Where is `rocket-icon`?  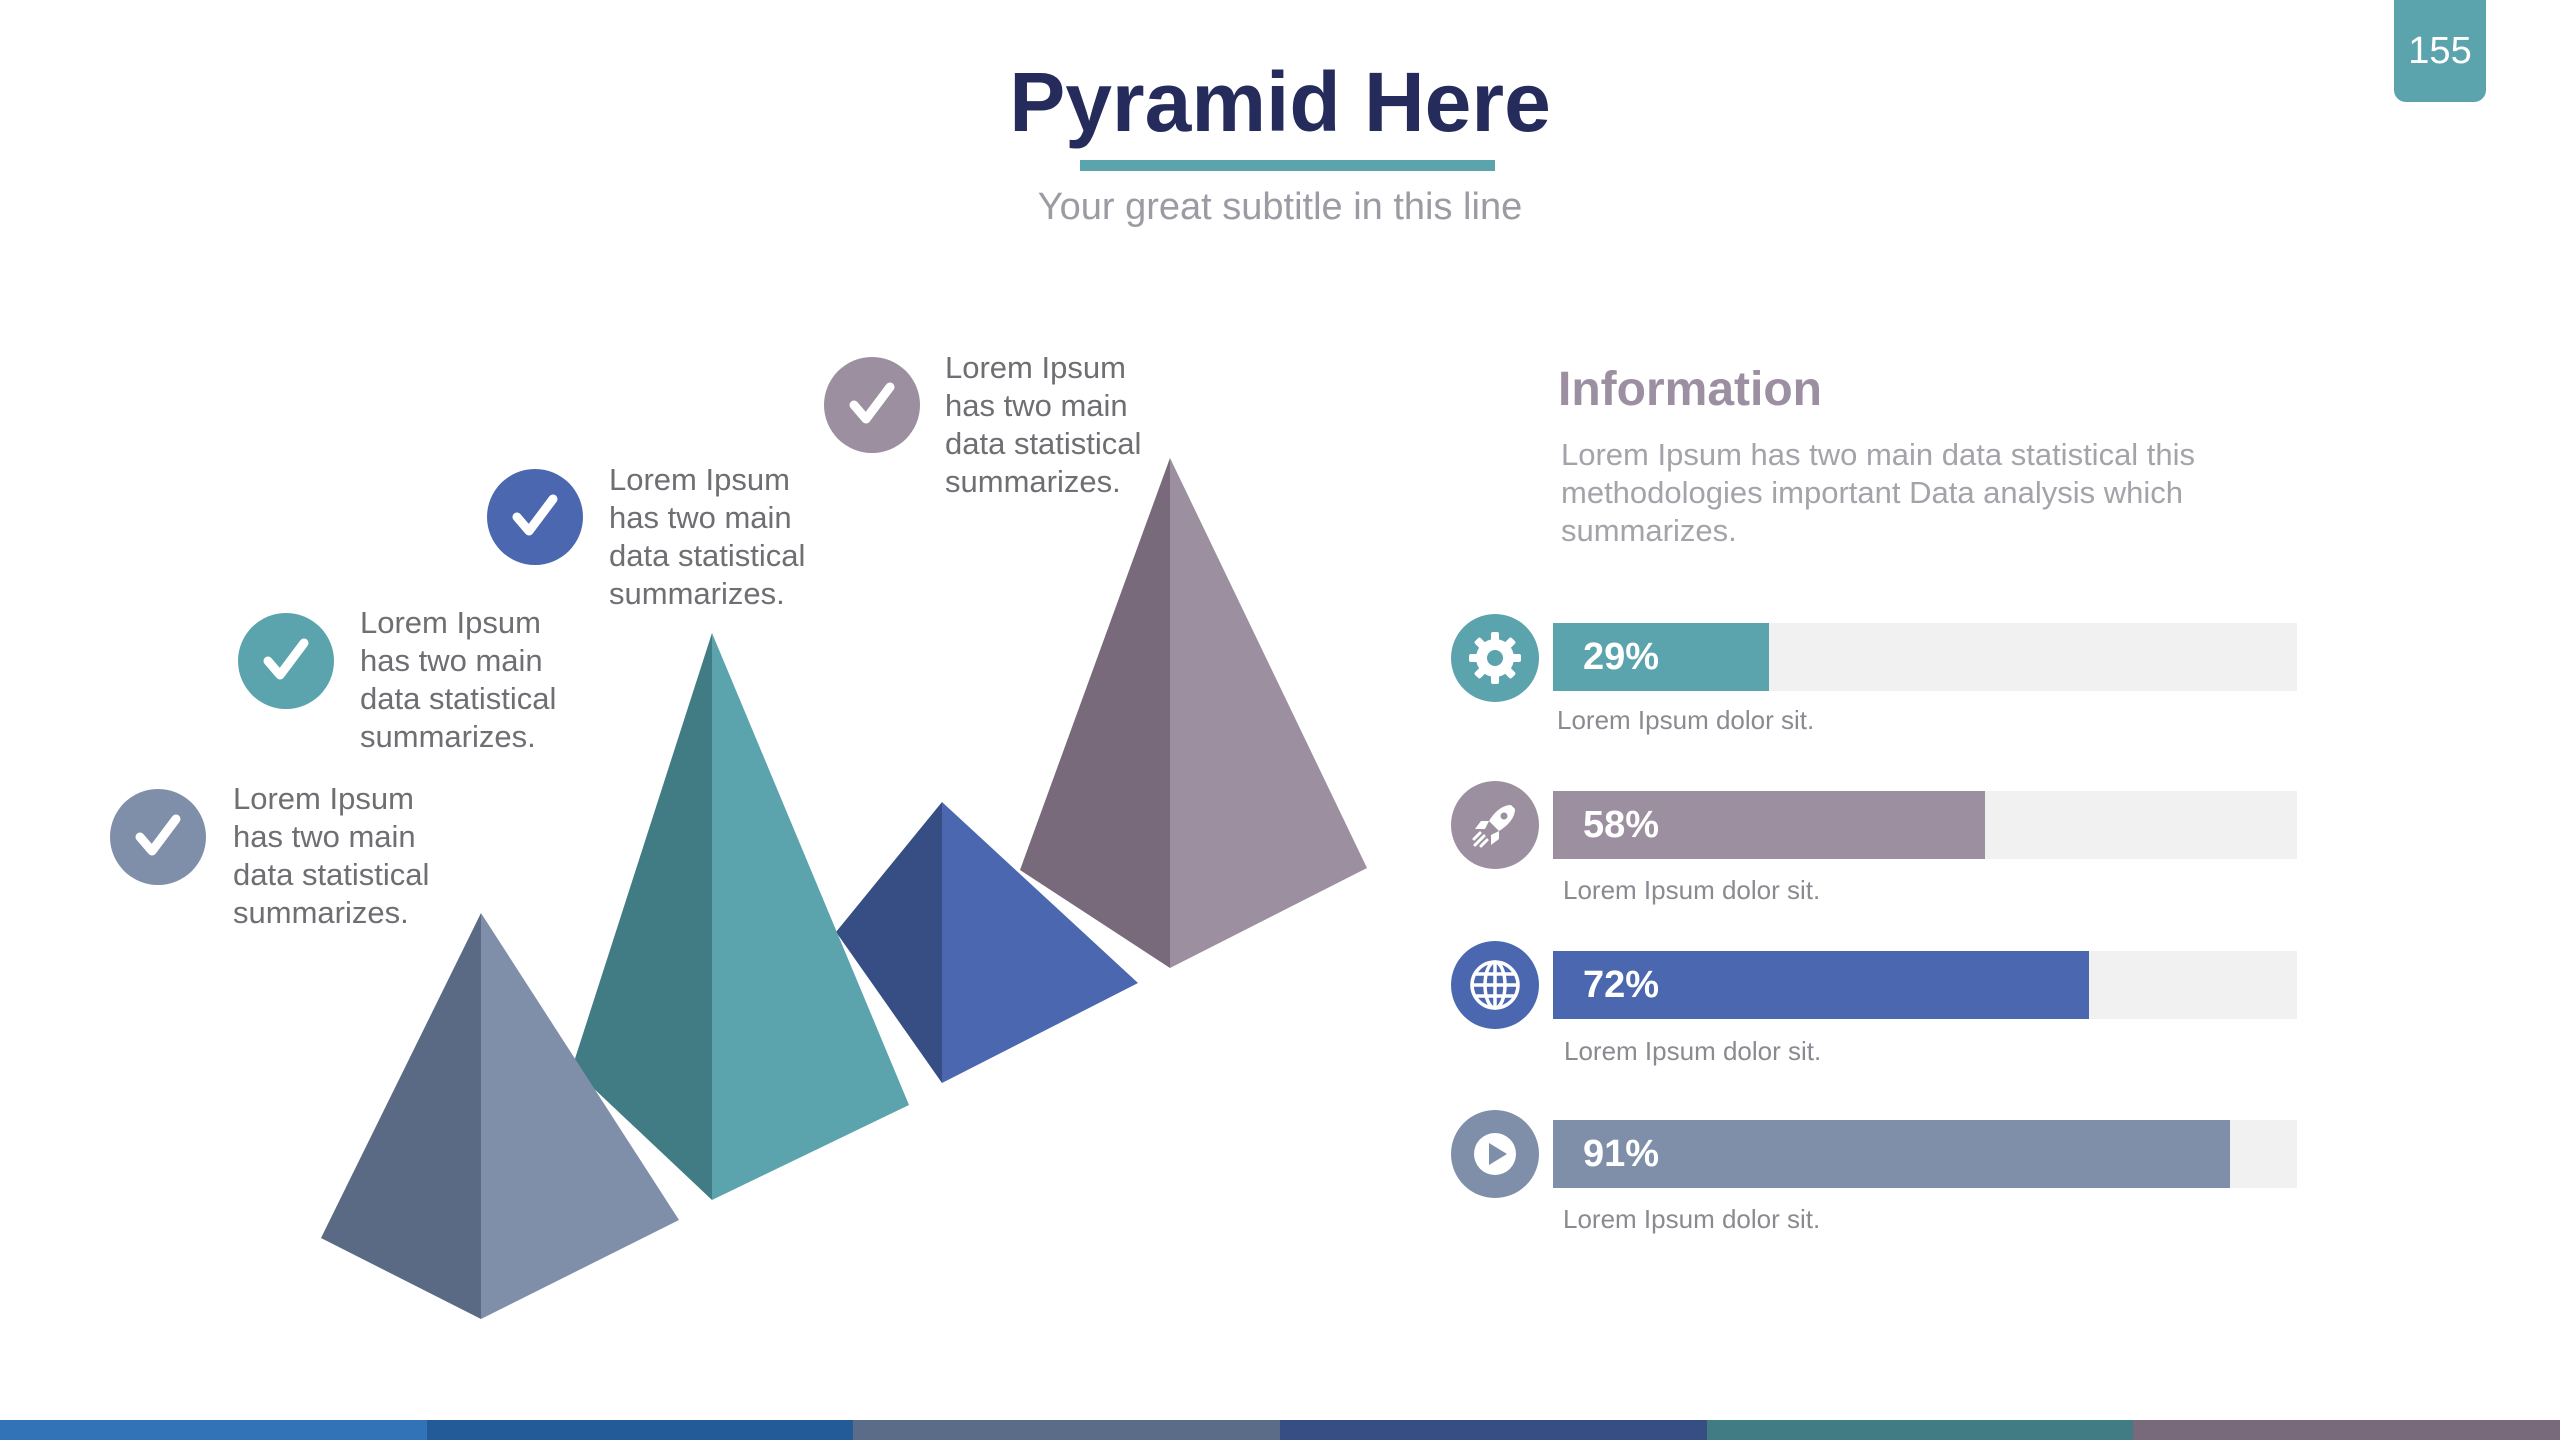
rocket-icon is located at coordinates (1495, 825).